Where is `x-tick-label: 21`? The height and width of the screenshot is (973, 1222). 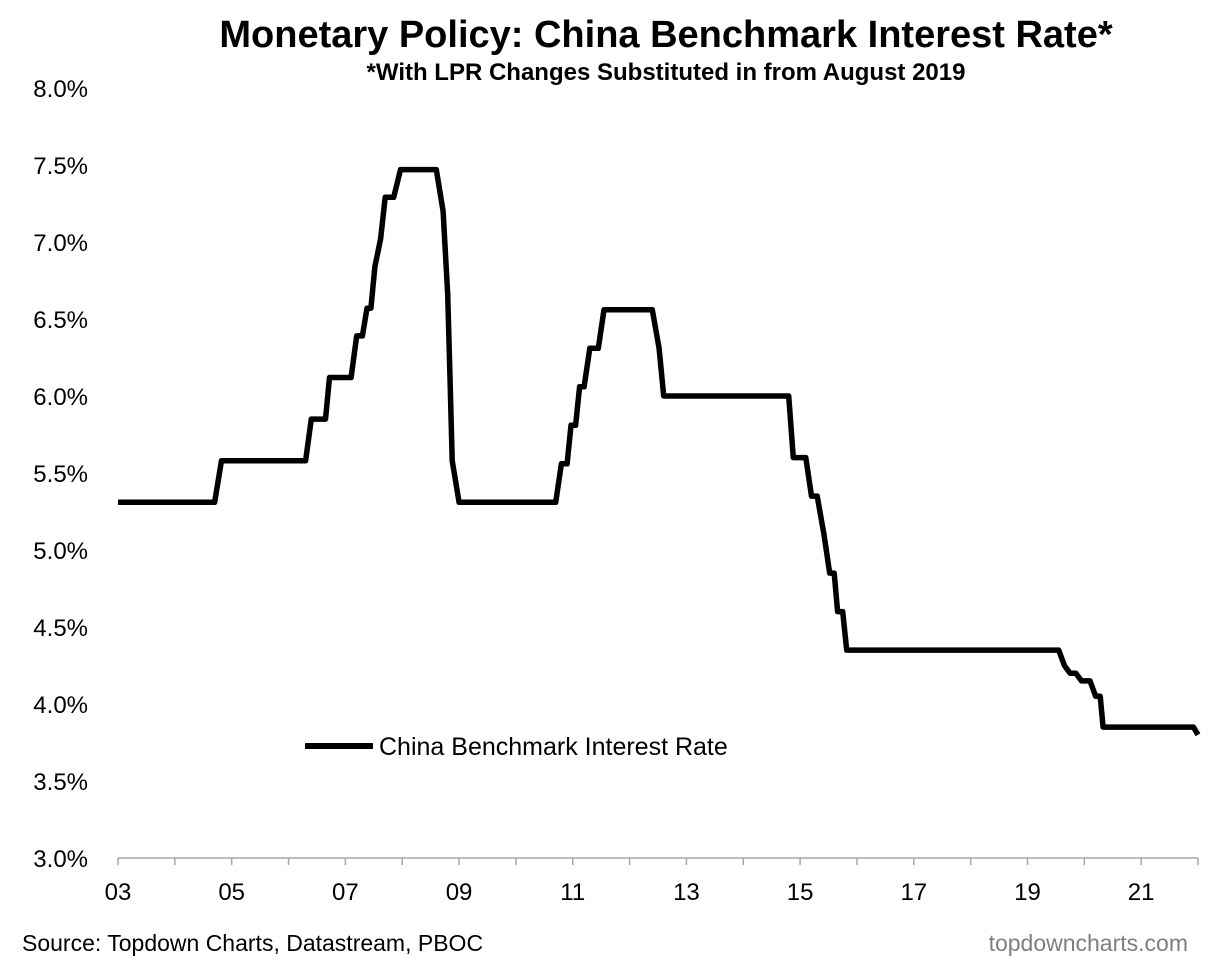
x-tick-label: 21 is located at coordinates (1141, 892).